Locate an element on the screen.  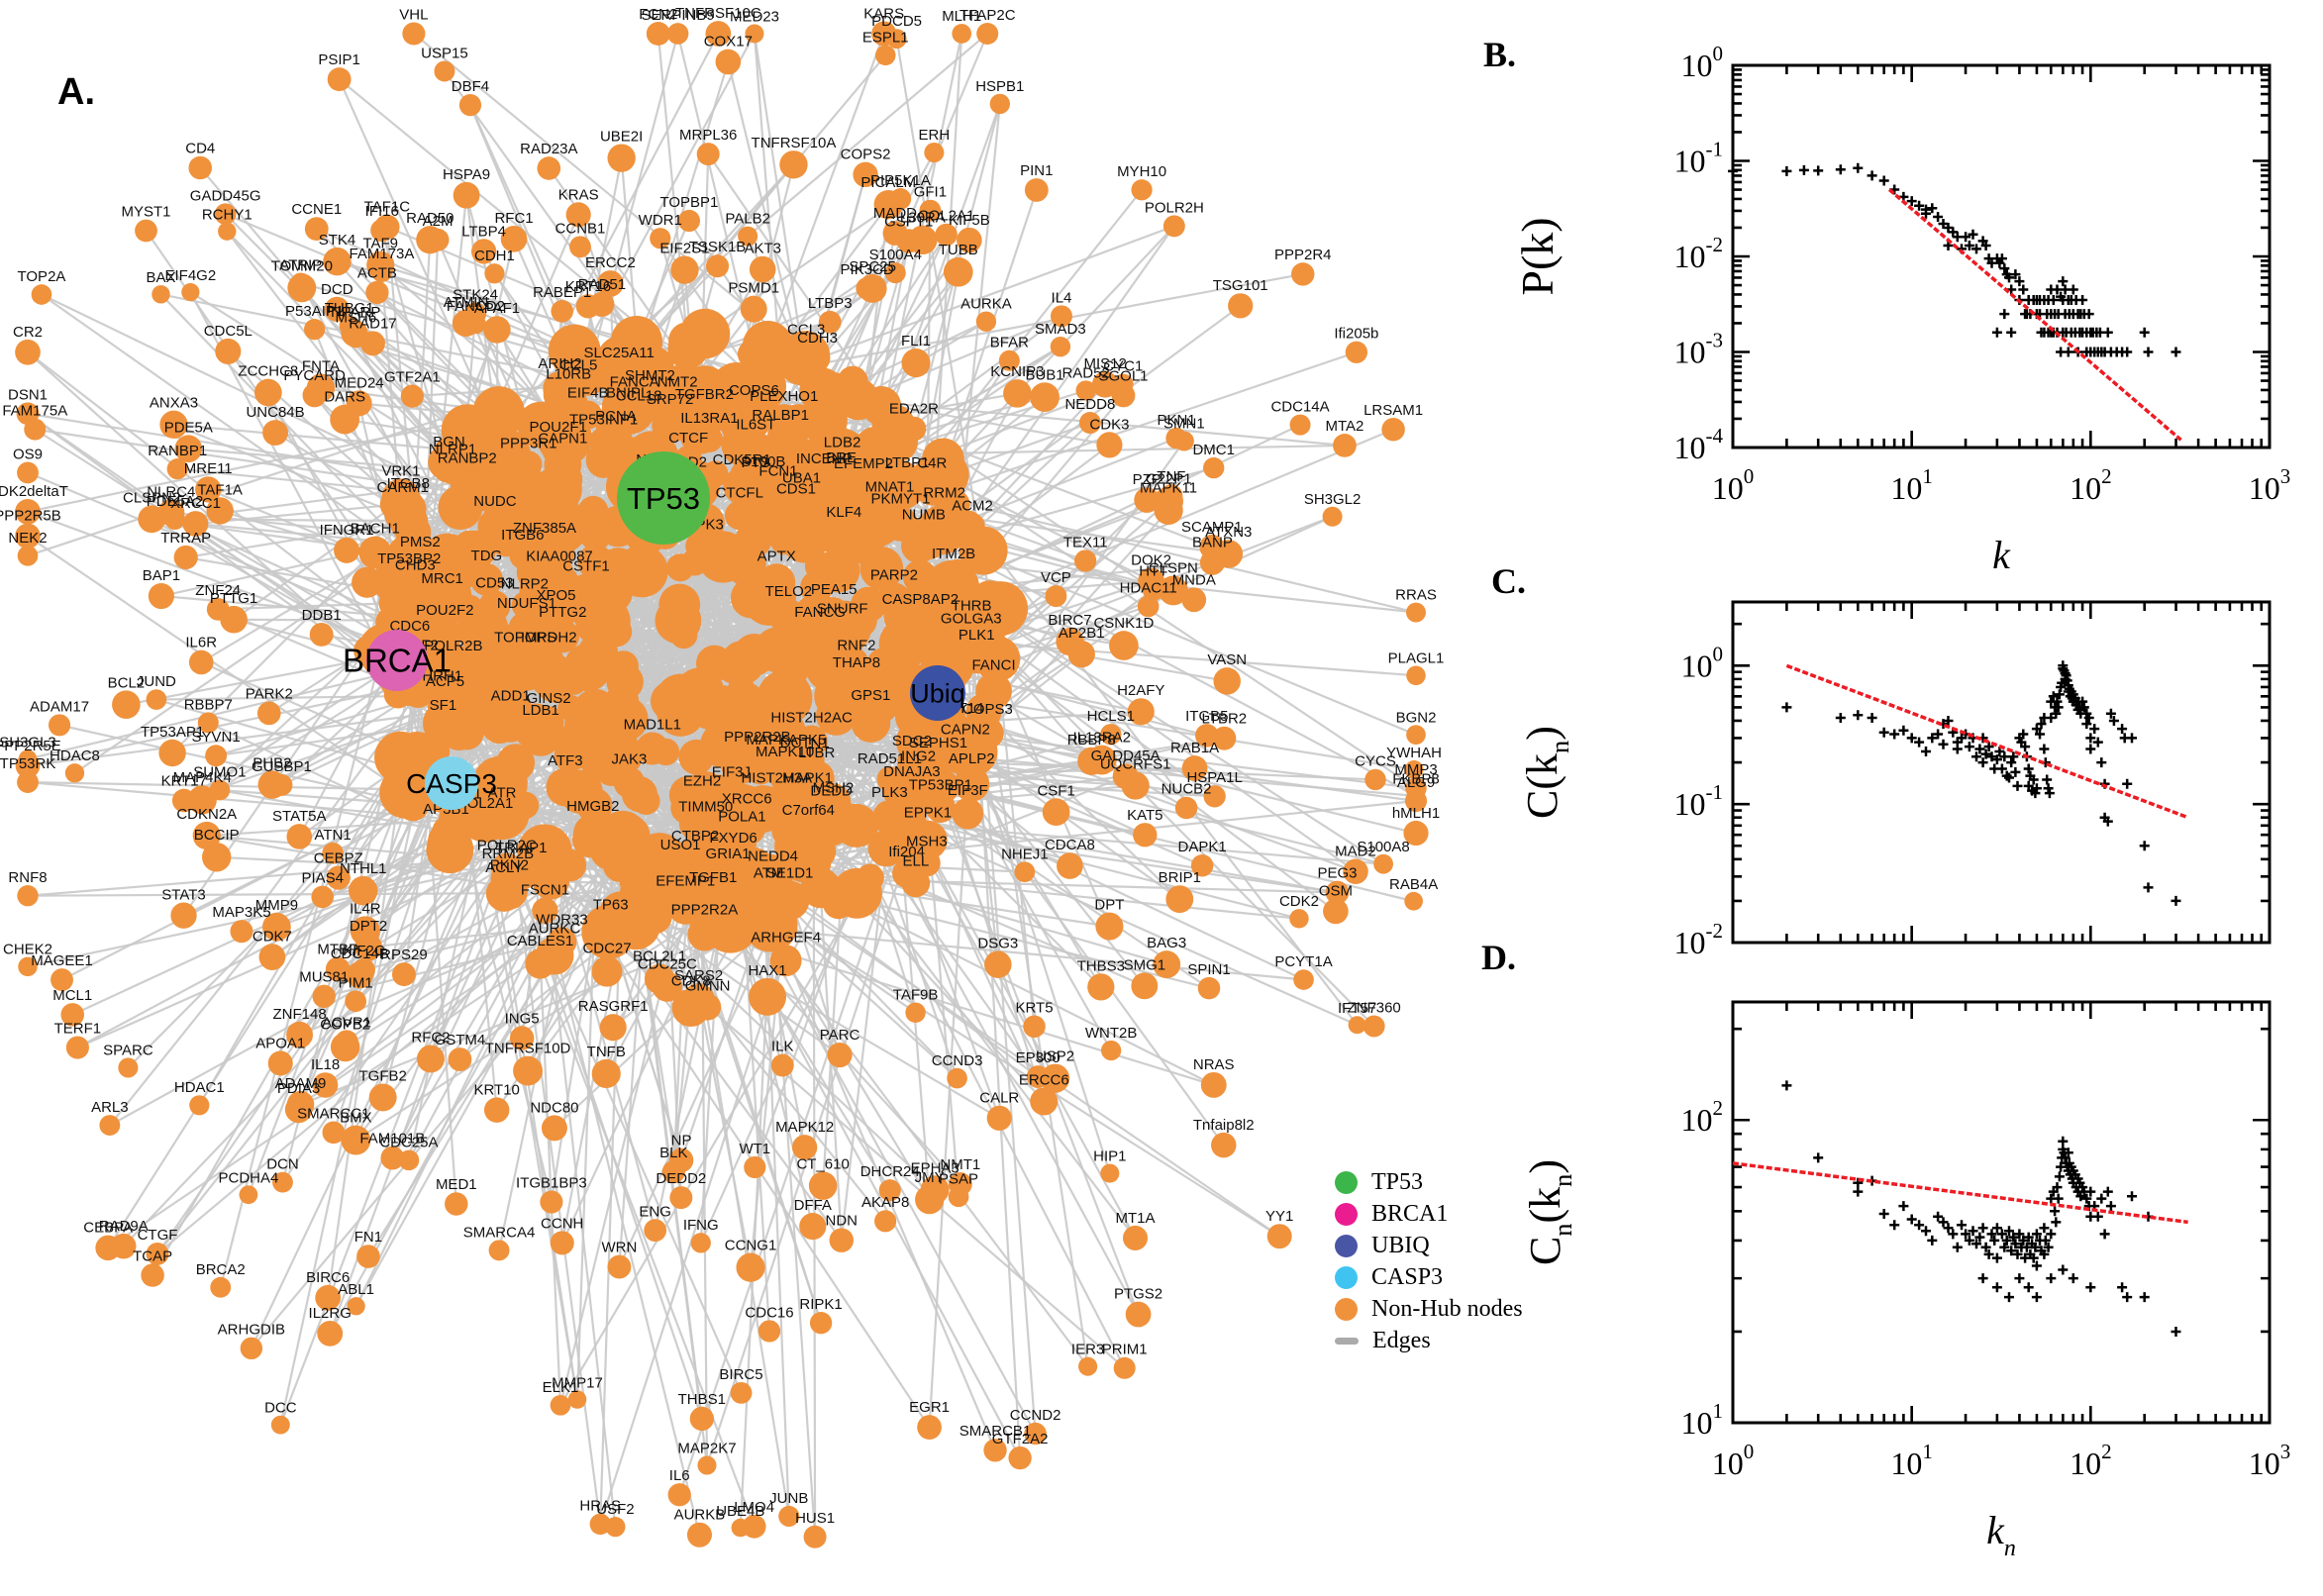
svg-text: SLC25A11 is located at coordinates (619, 353).